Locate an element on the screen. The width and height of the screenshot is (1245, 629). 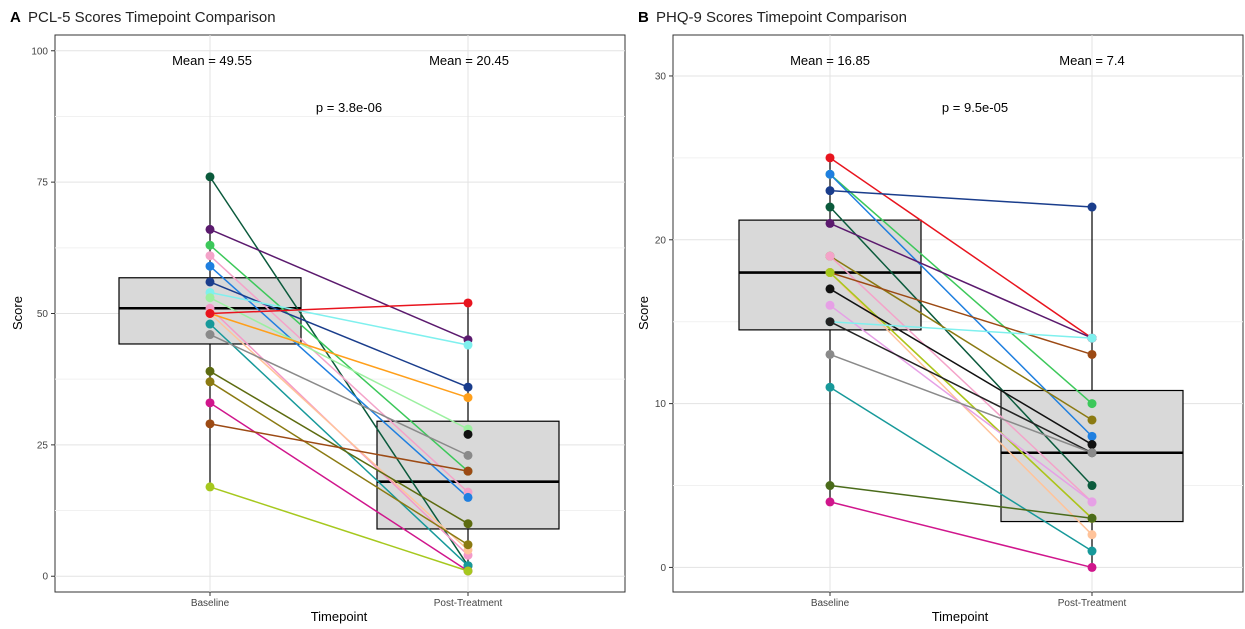
panel-a-title: PCL-5 Scores Timepoint Comparison is located at coordinates (152, 17).